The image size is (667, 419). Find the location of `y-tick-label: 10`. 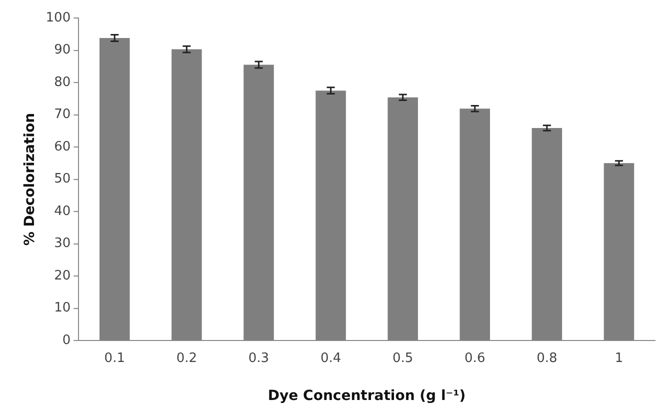

y-tick-label: 10 is located at coordinates (62, 308).